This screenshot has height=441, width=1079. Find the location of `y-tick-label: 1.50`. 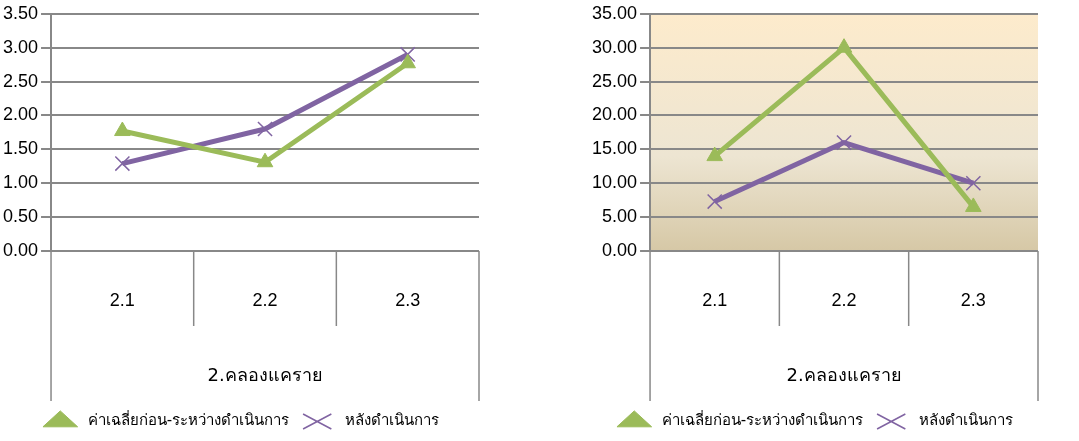

y-tick-label: 1.50 is located at coordinates (20, 148).